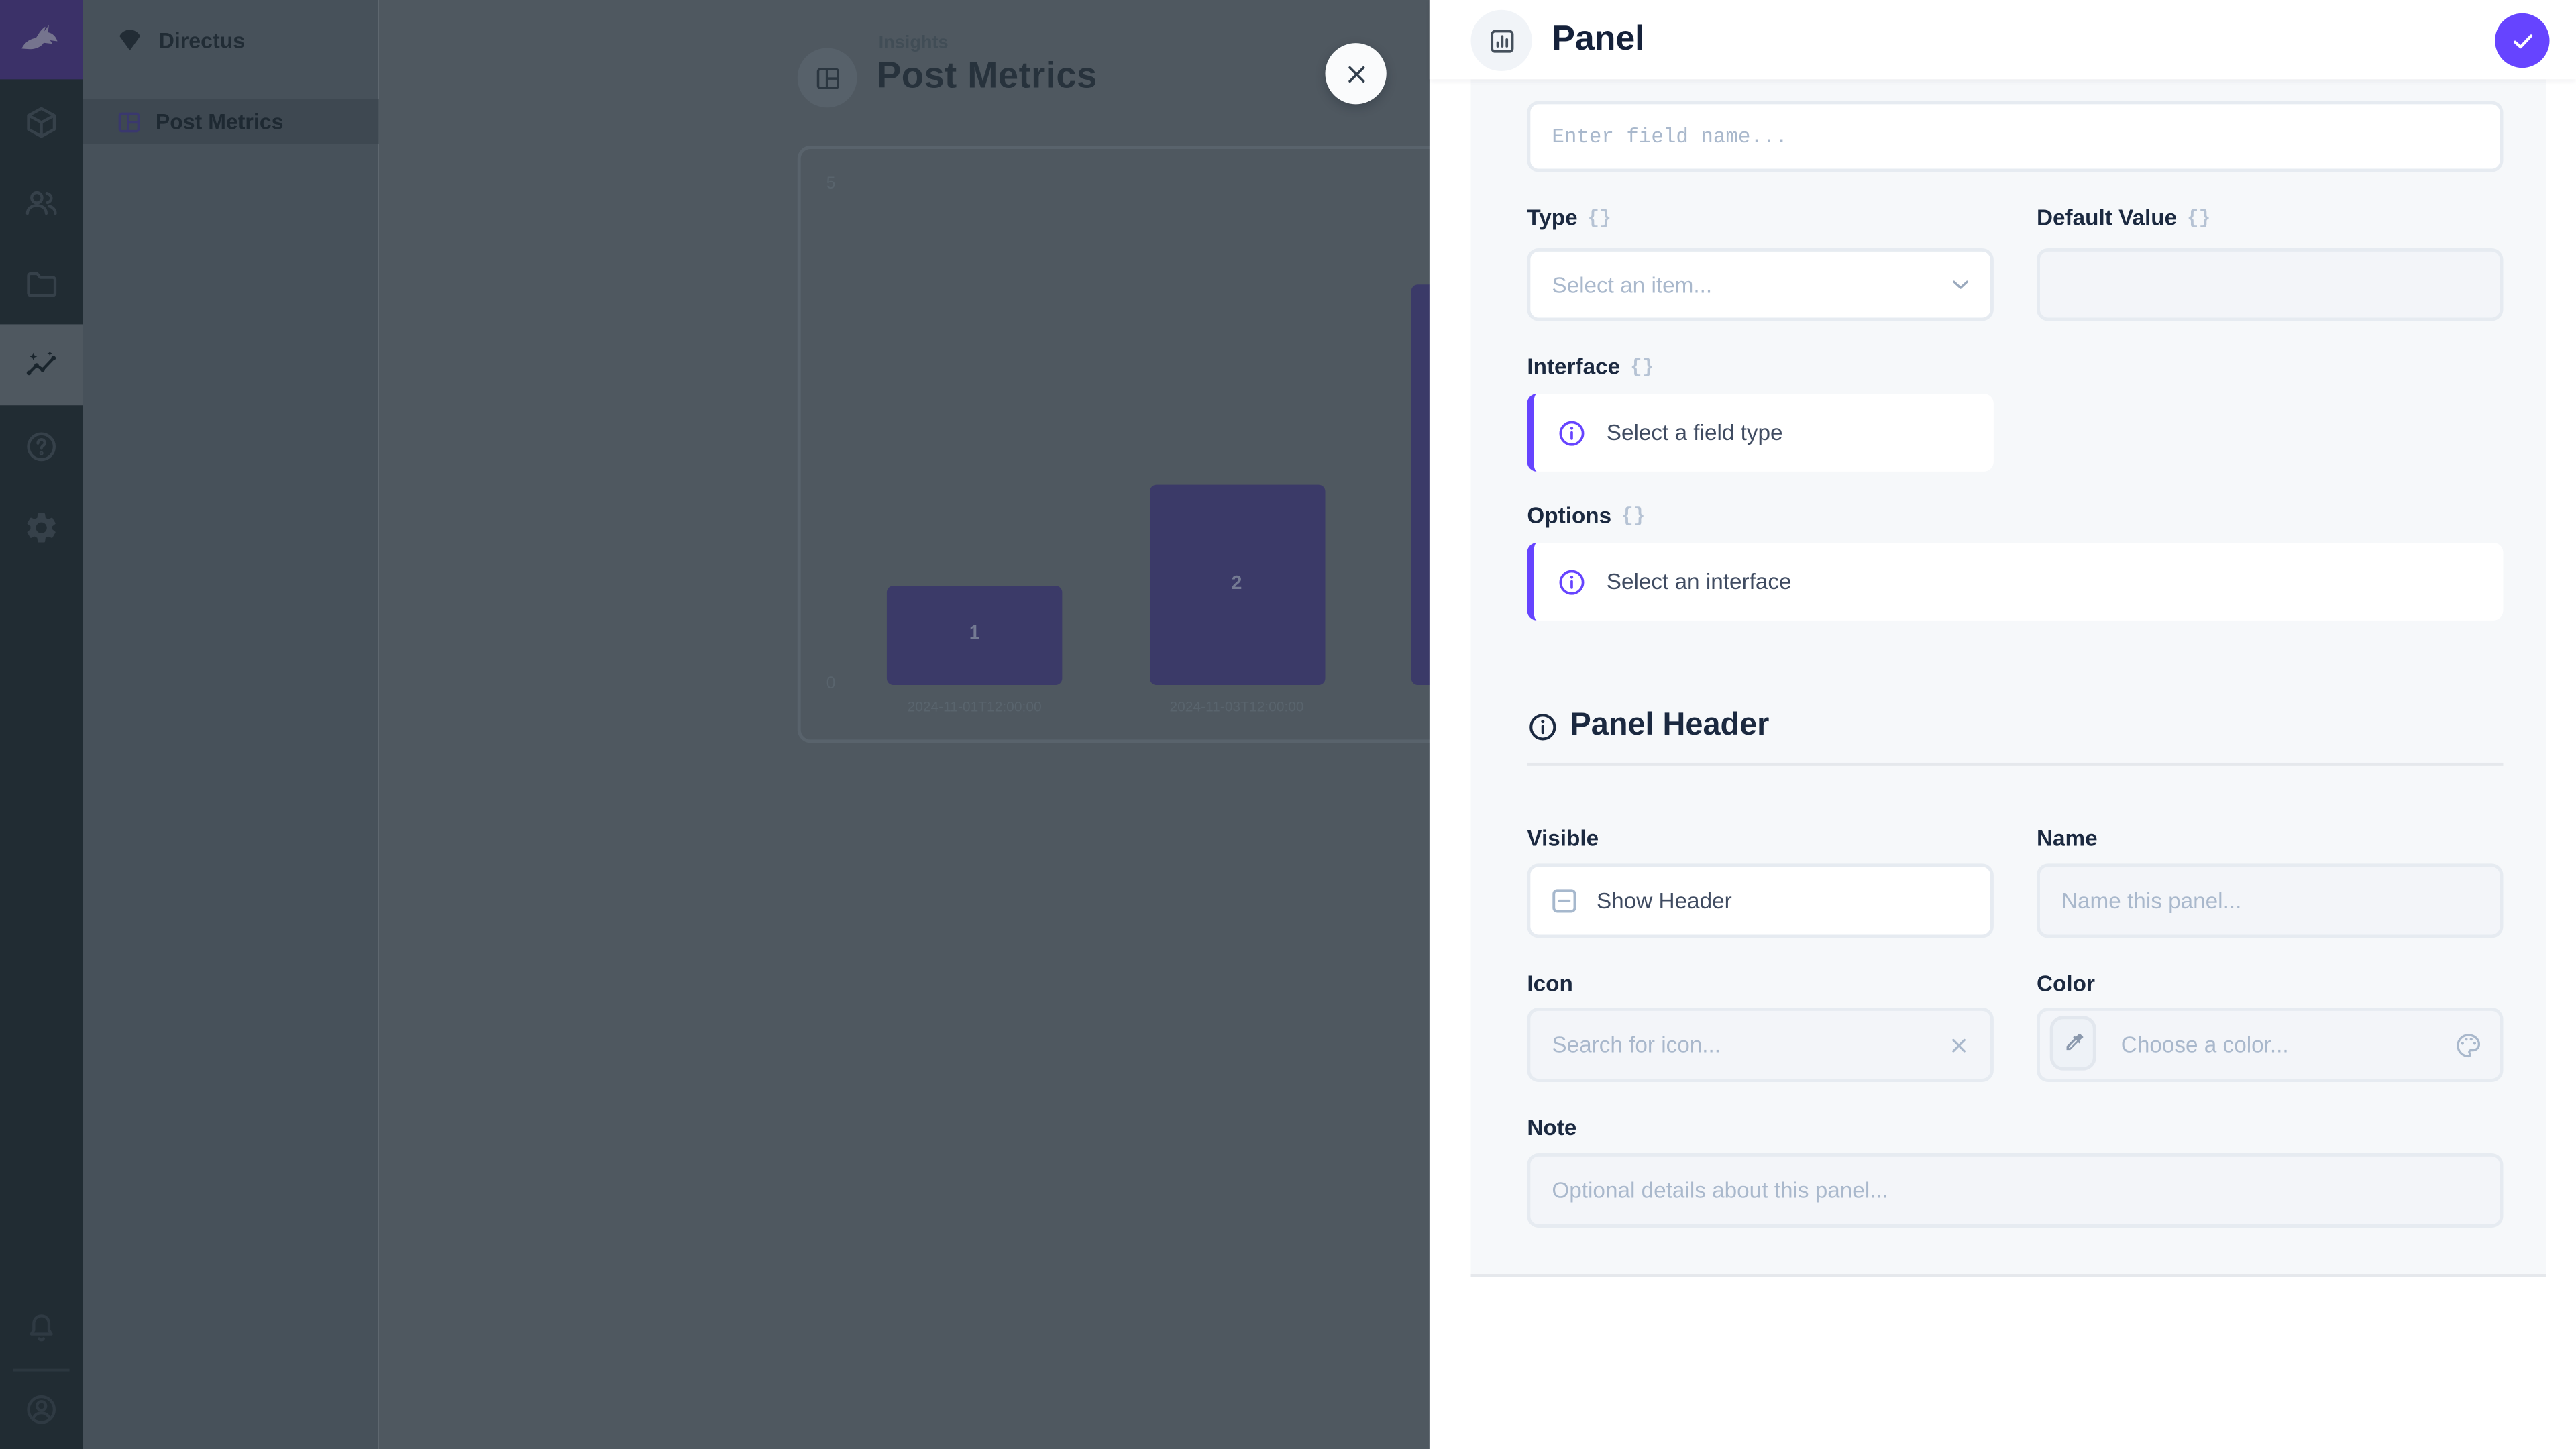 This screenshot has height=1449, width=2576. Describe the element at coordinates (2002, 40) in the screenshot. I see `drawer-header: Panel` at that location.